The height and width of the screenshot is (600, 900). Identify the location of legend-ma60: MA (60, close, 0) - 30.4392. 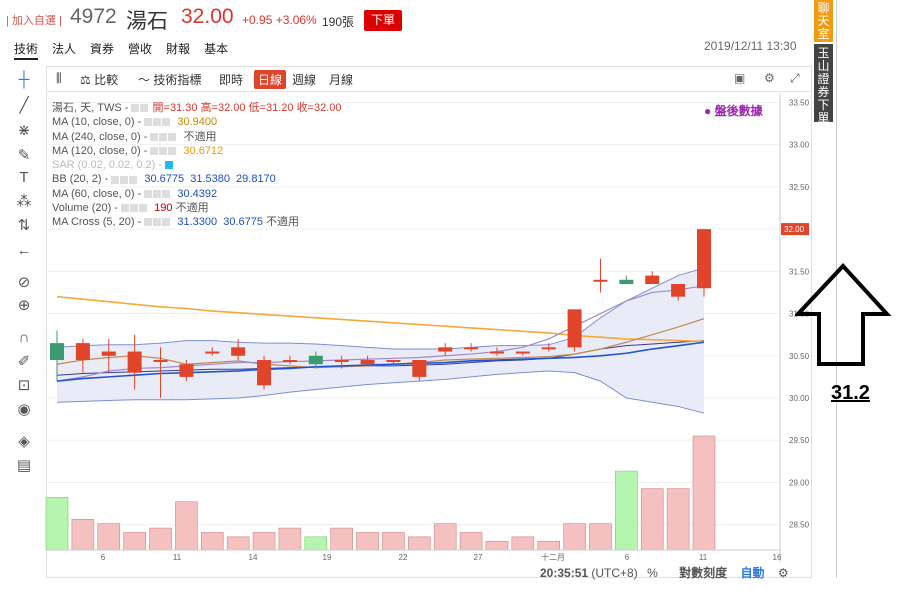
(135, 193).